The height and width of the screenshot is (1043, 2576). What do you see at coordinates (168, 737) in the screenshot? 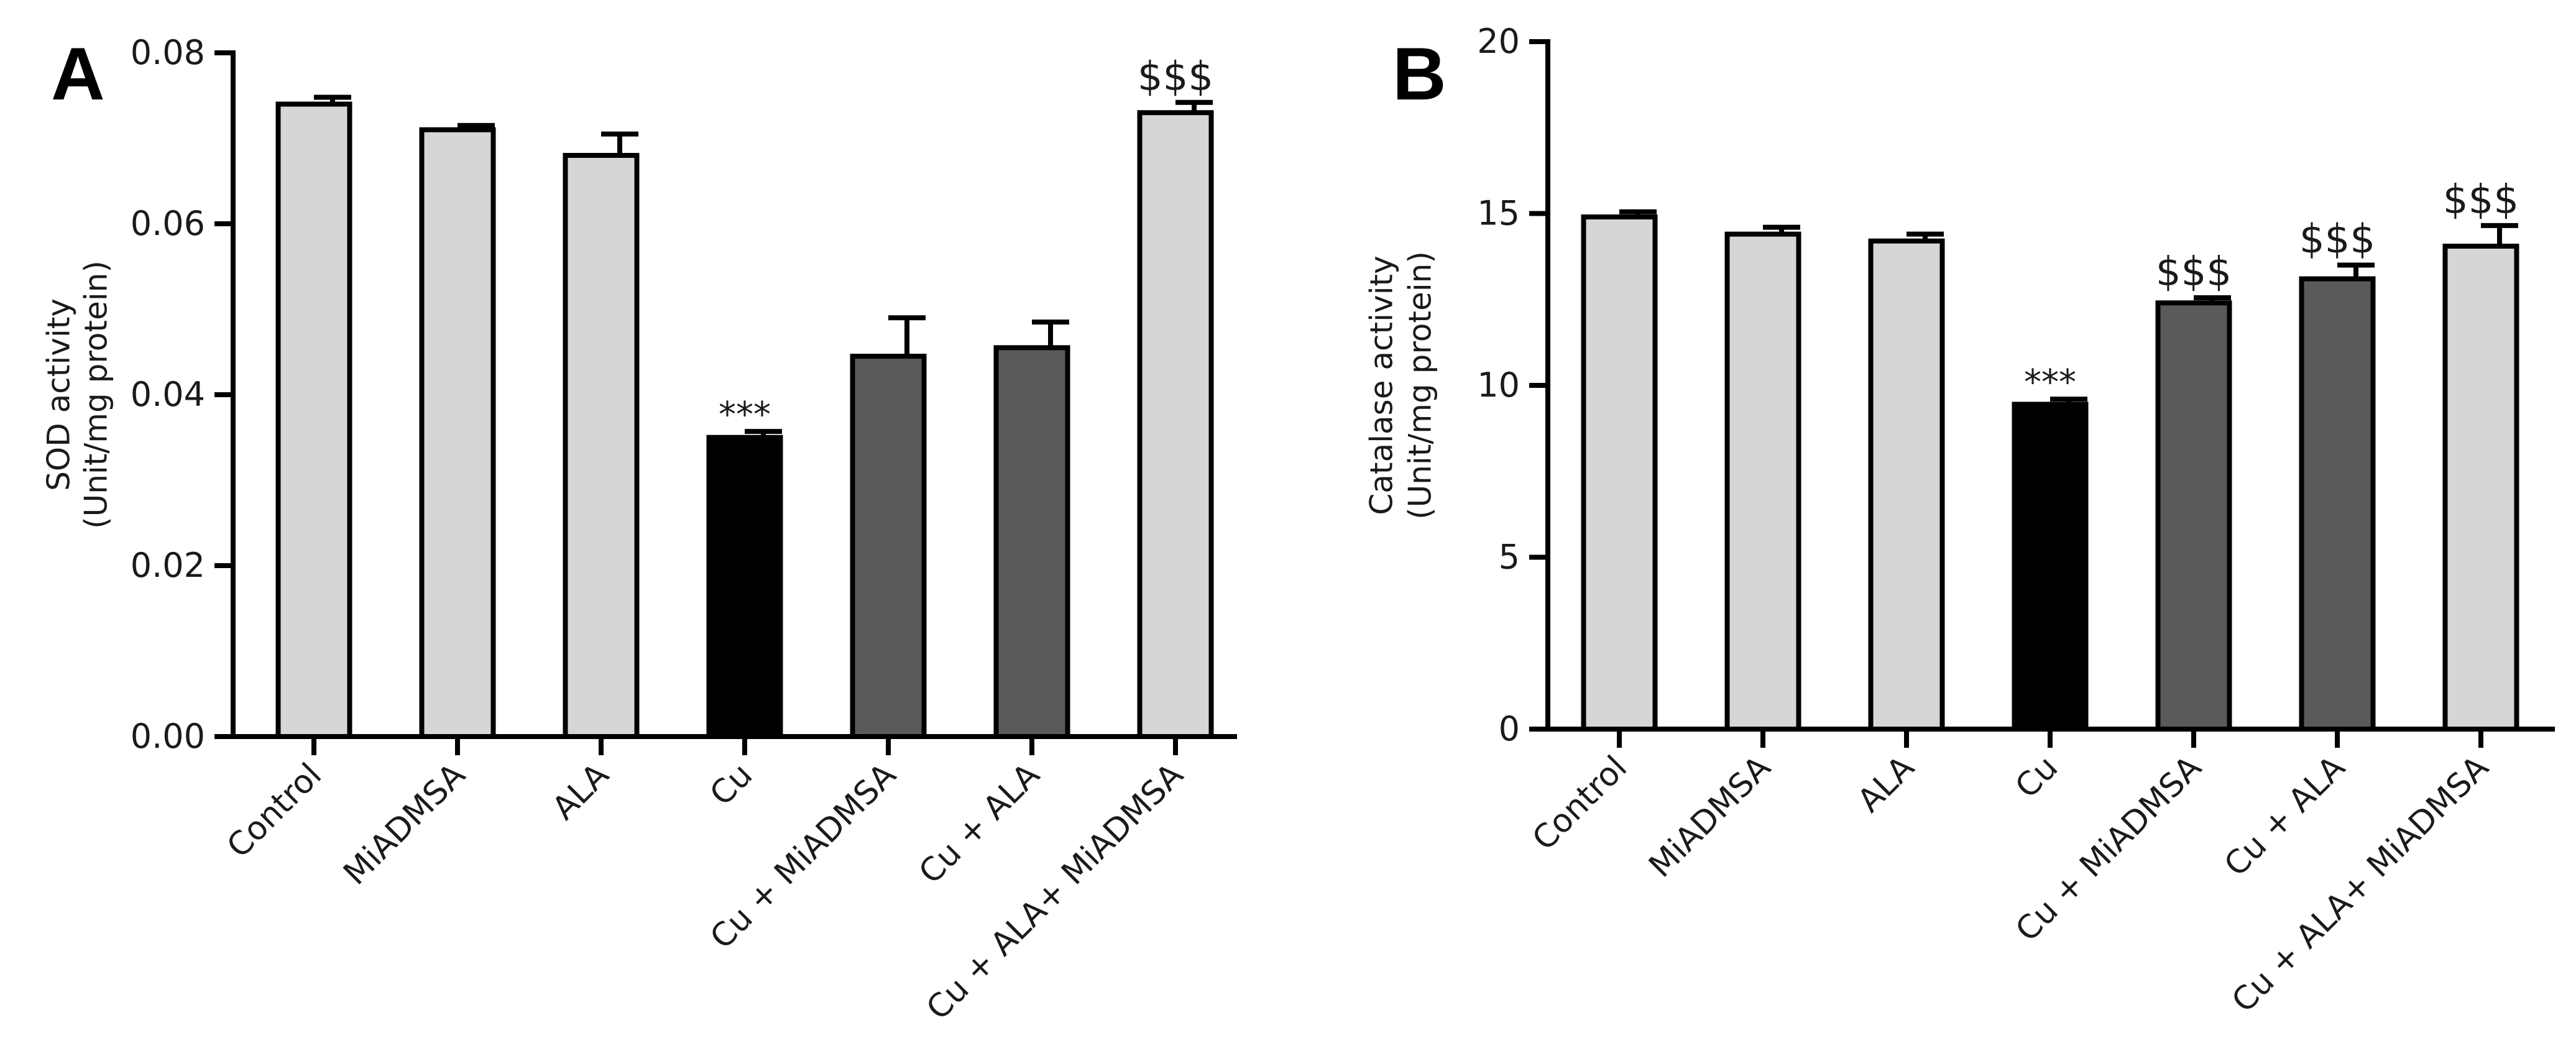
I see `y-tick-label: 0.00` at bounding box center [168, 737].